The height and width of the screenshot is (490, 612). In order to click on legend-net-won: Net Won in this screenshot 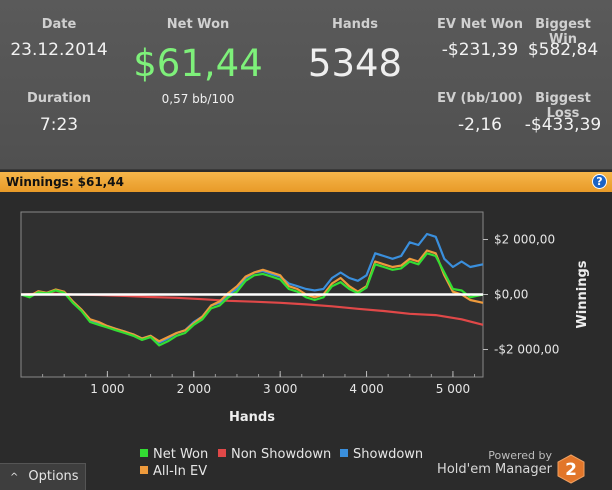, I will do `click(174, 454)`.